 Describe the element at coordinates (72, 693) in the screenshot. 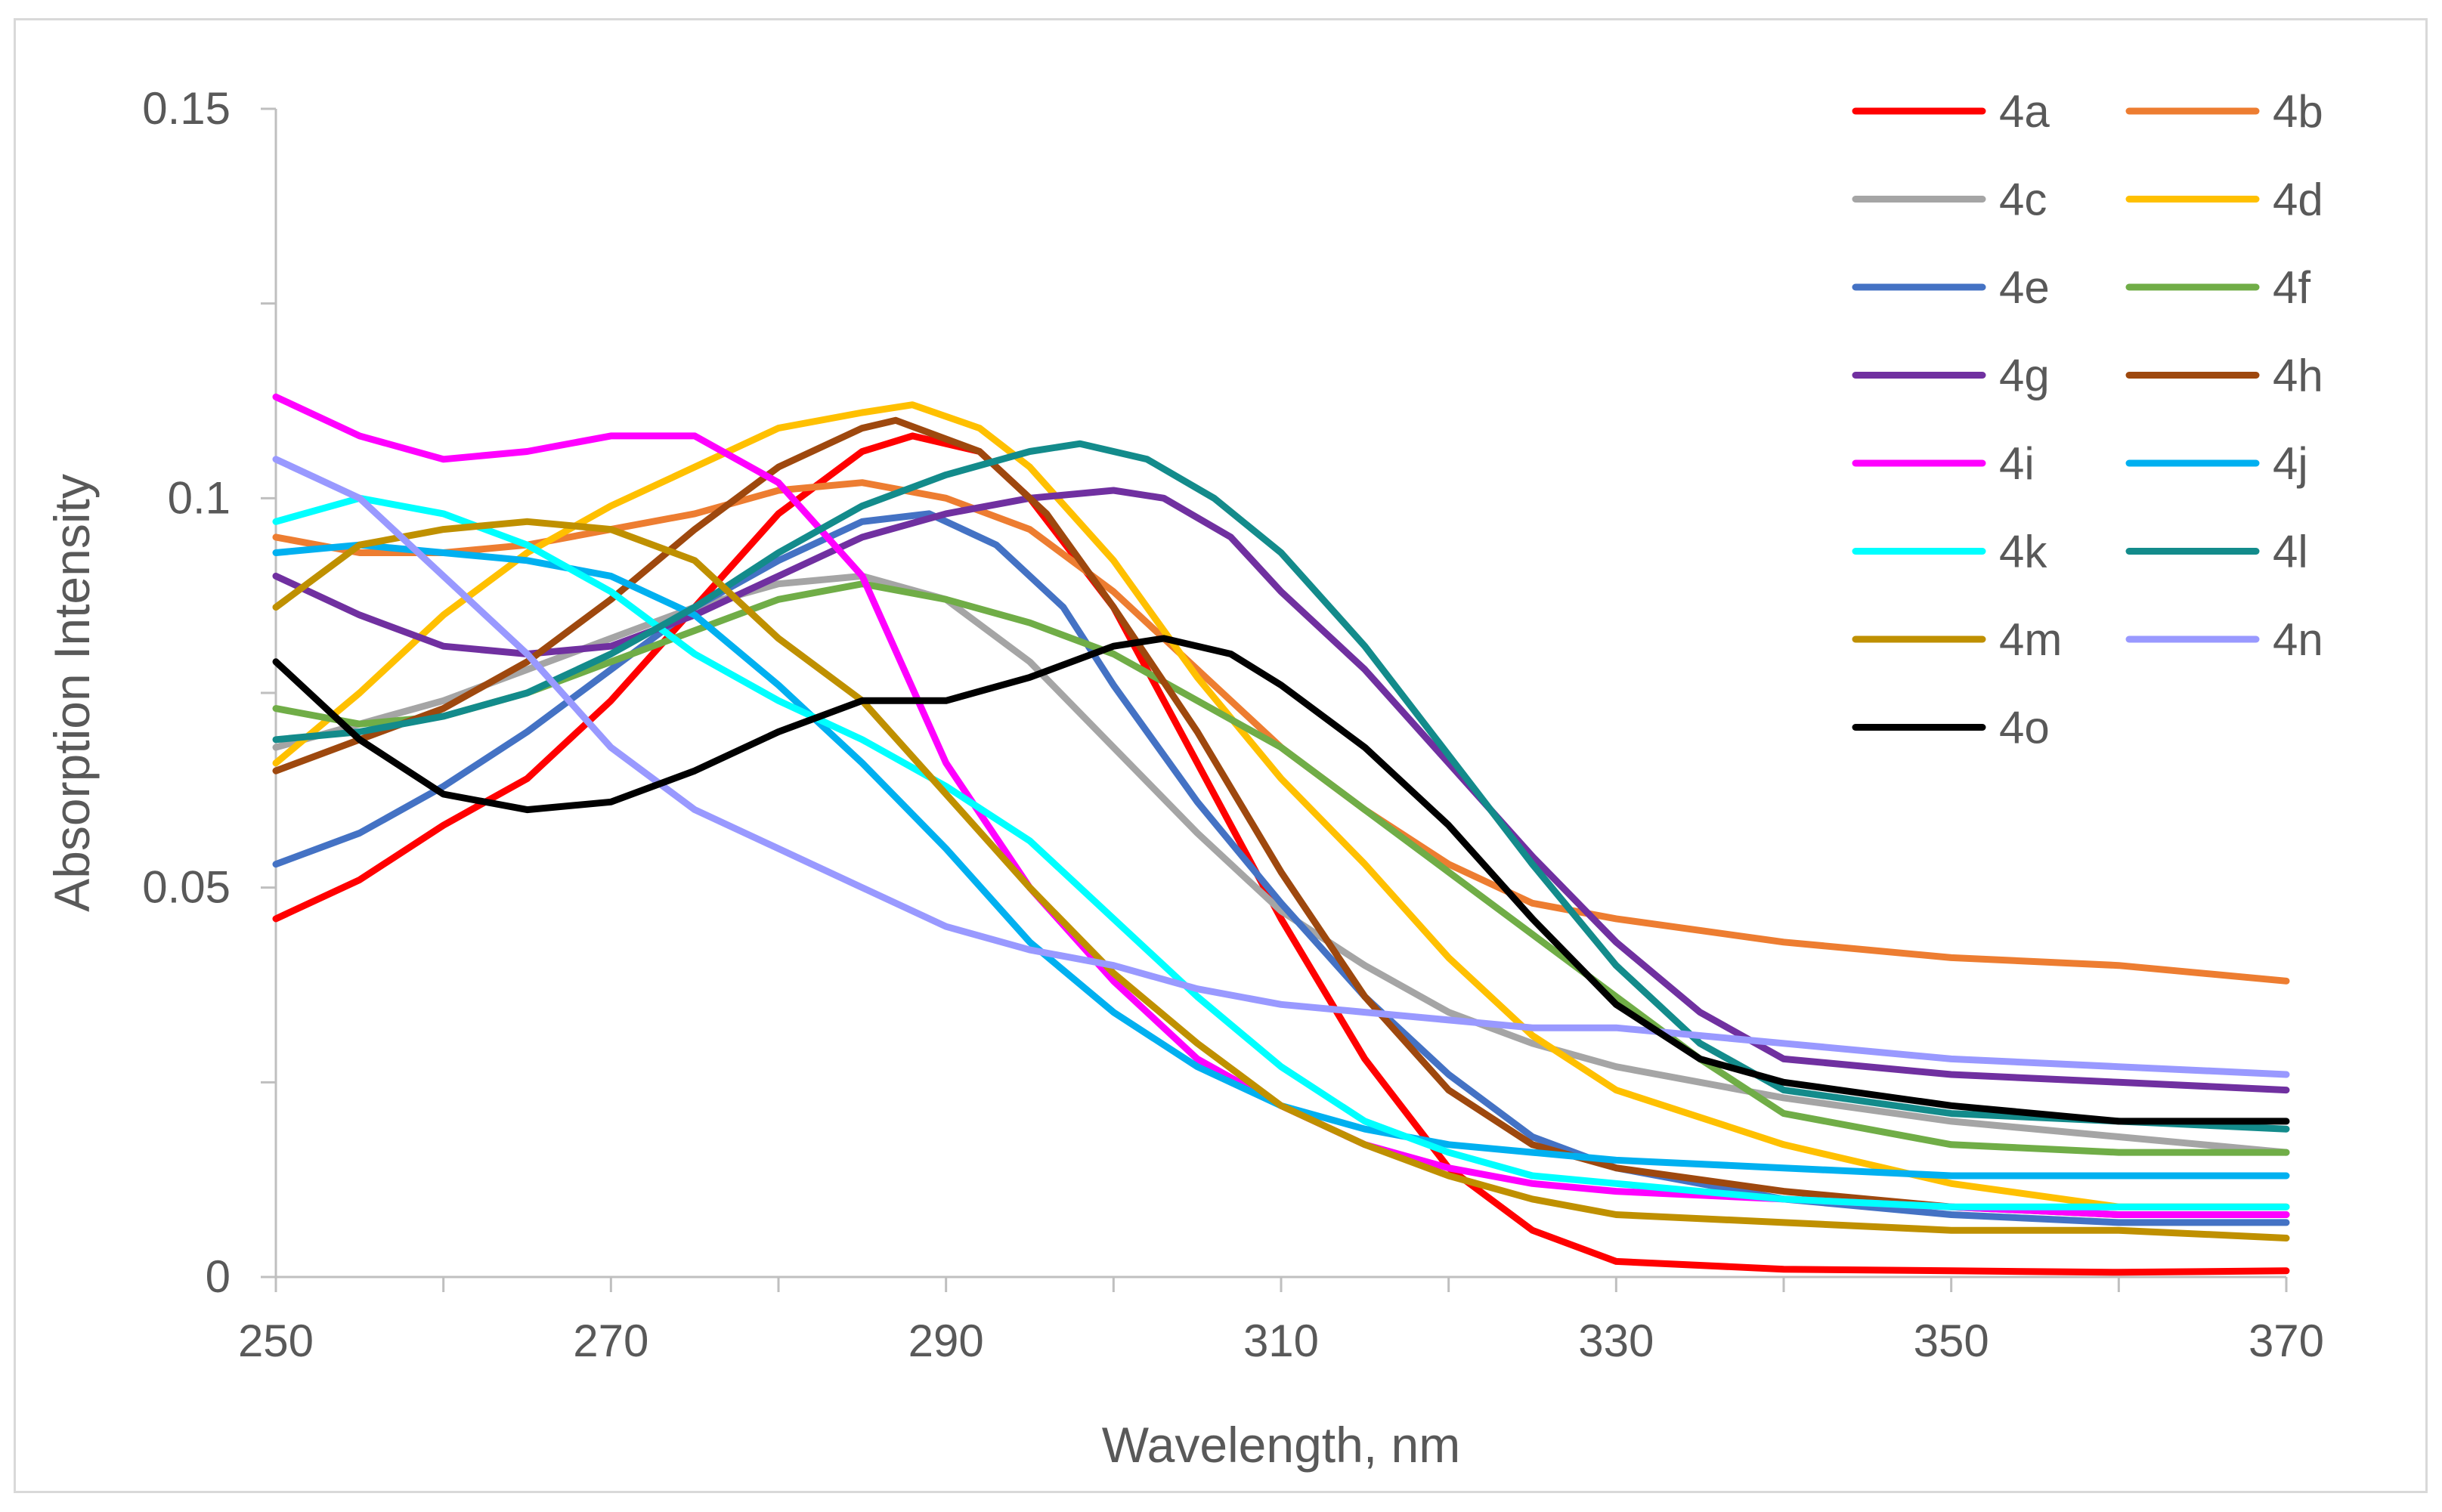

I see `y-axis-title: Absorption Intensity` at that location.